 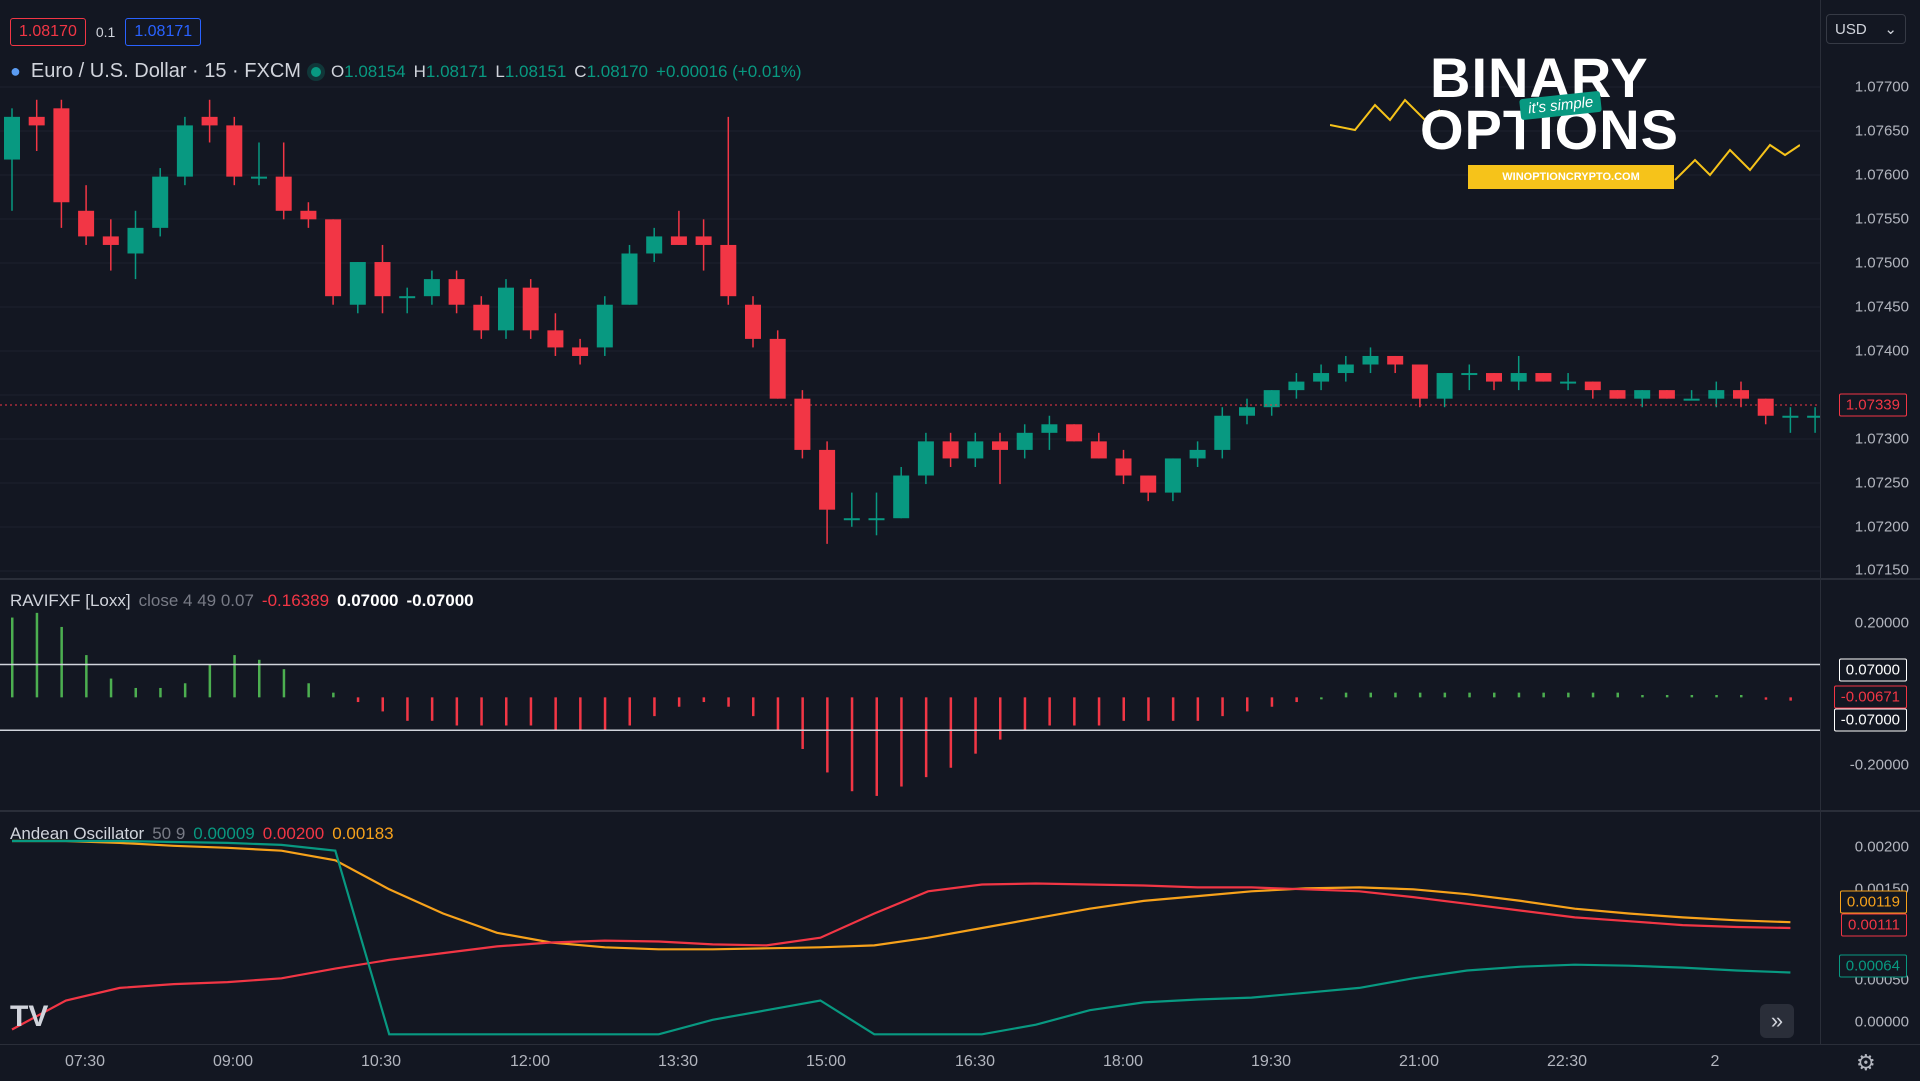 What do you see at coordinates (826, 1061) in the screenshot?
I see `time-tick: 15:00` at bounding box center [826, 1061].